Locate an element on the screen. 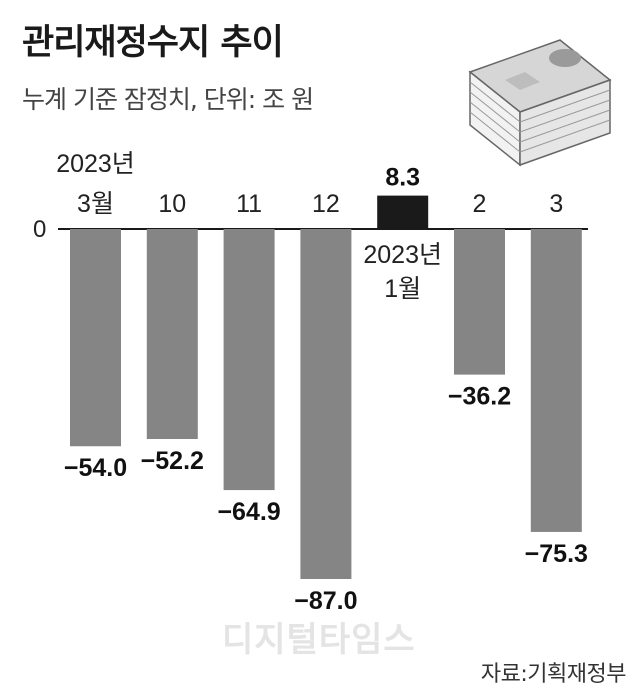  category-label-2: 11 is located at coordinates (249, 204).